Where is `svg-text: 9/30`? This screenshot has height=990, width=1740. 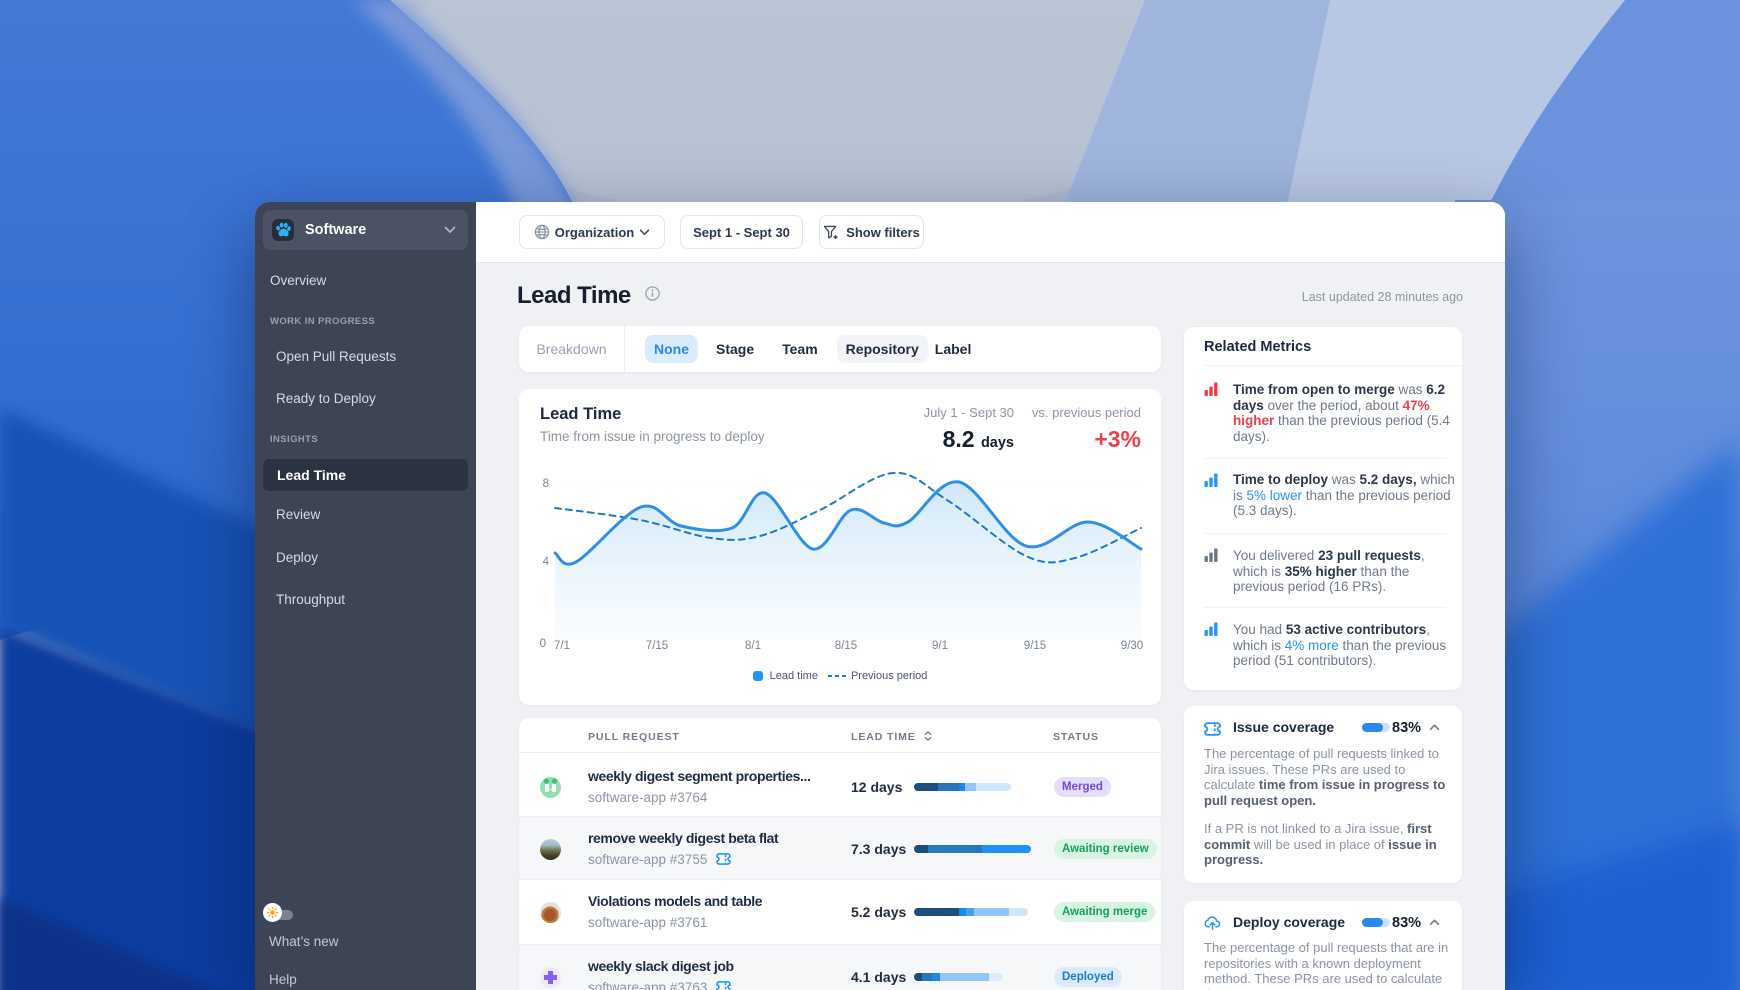
svg-text: 9/30 is located at coordinates (1132, 646).